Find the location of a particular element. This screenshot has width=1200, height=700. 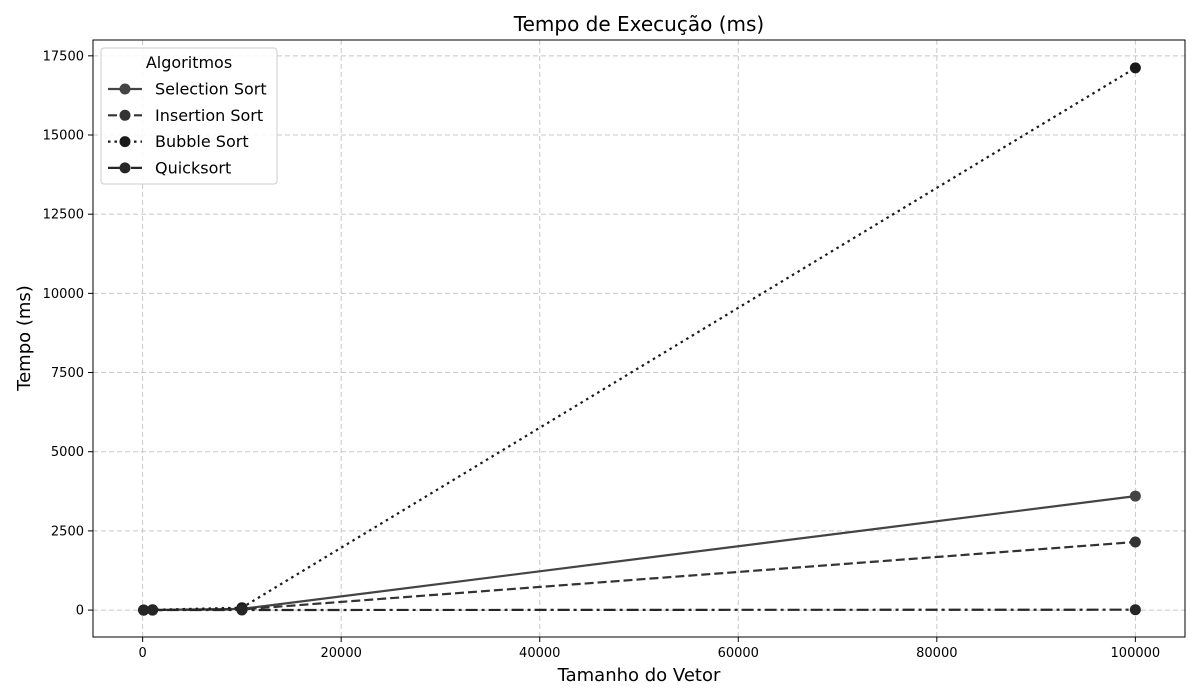

x-tick-label: 60000 is located at coordinates (738, 653).